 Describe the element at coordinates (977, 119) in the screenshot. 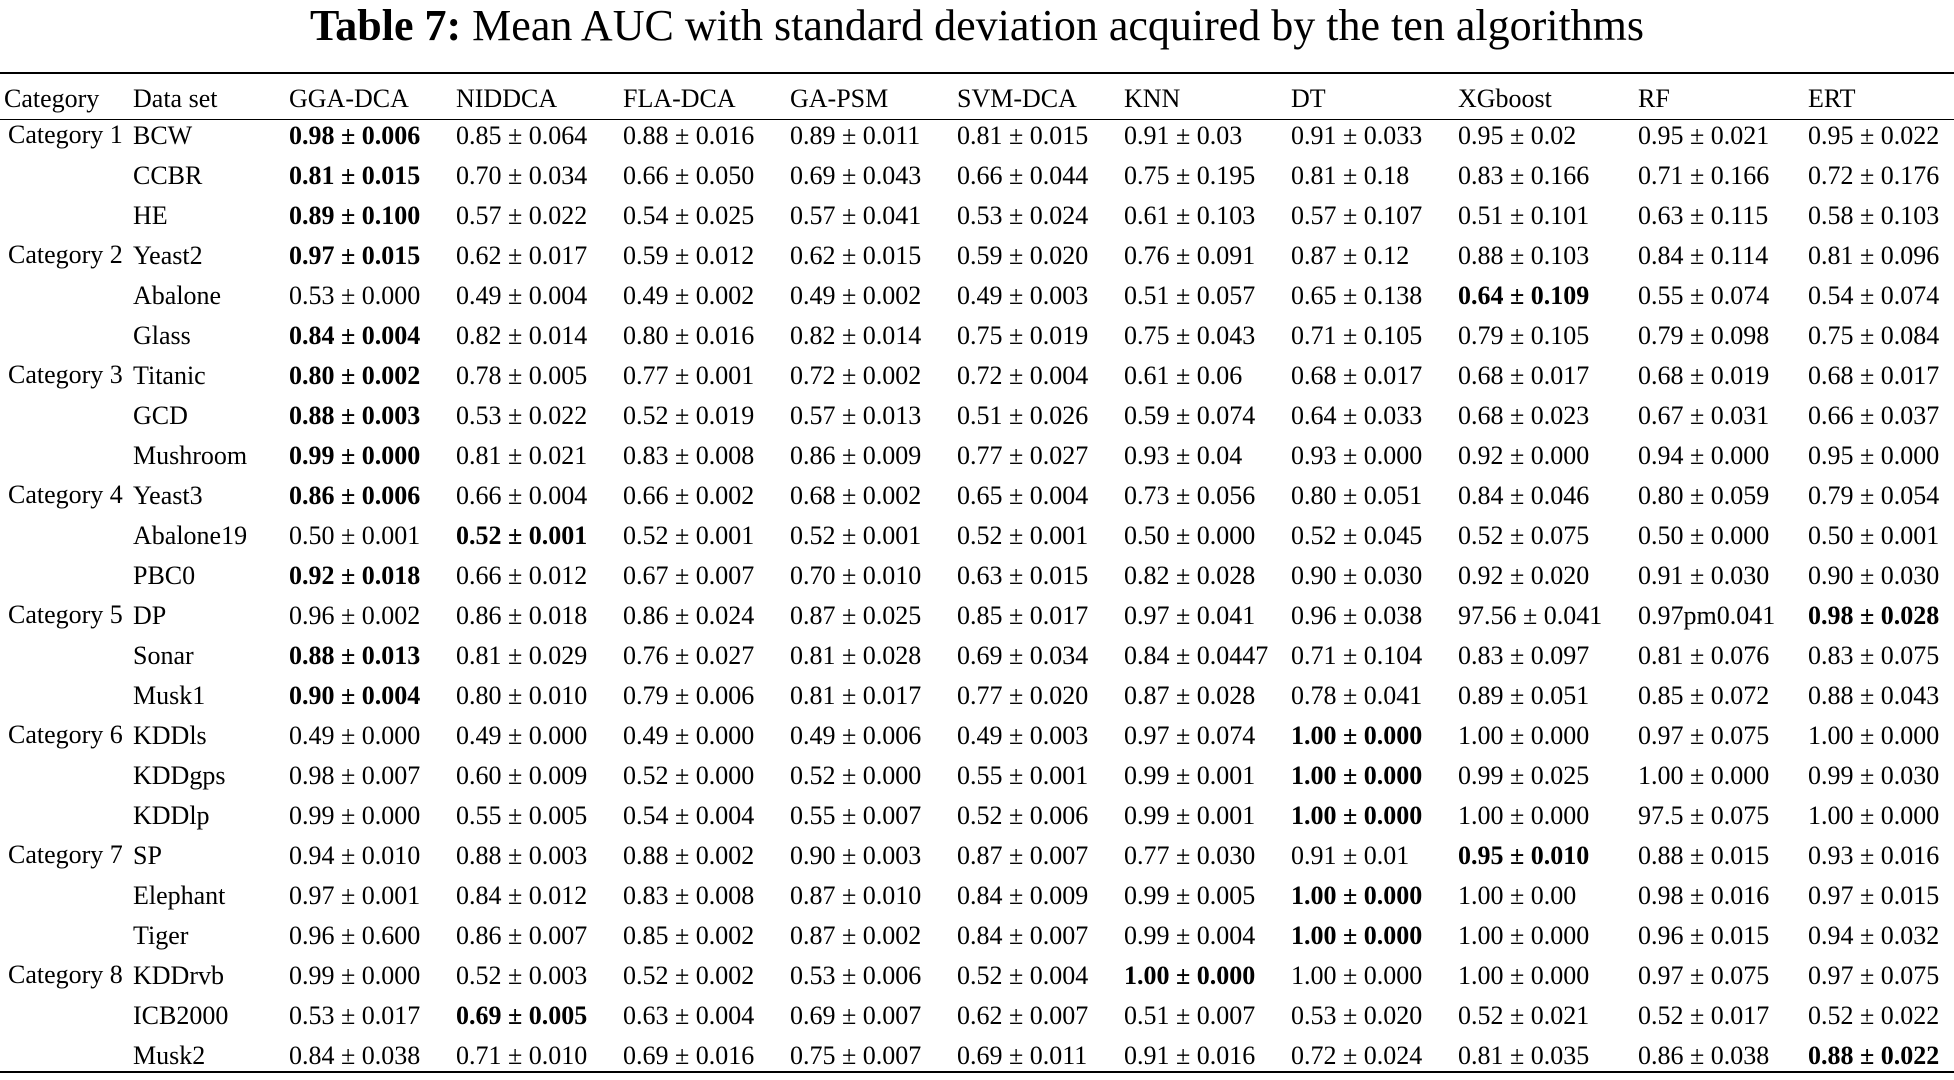

I see `table-header-rule` at that location.